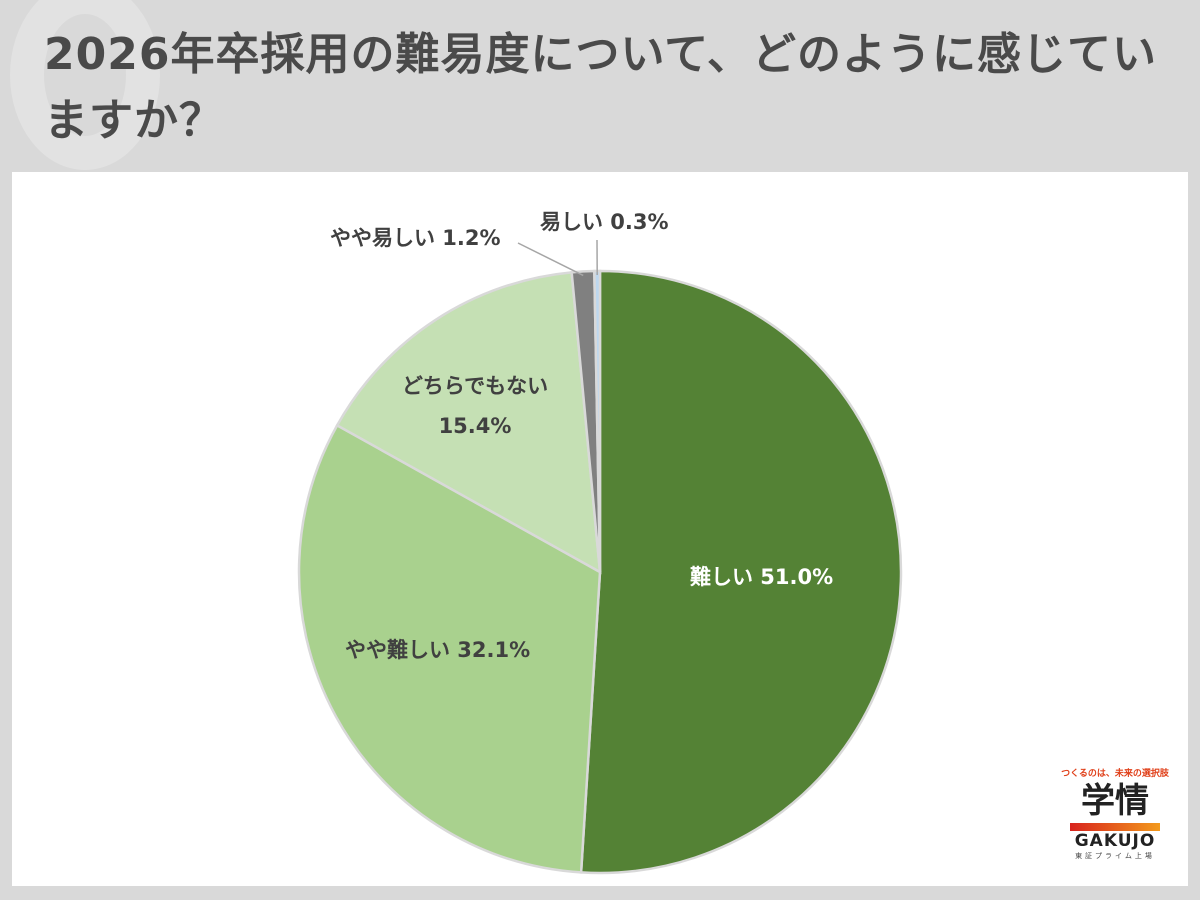  What do you see at coordinates (475, 426) in the screenshot?
I see `label-slice-2-value: 15.4%` at bounding box center [475, 426].